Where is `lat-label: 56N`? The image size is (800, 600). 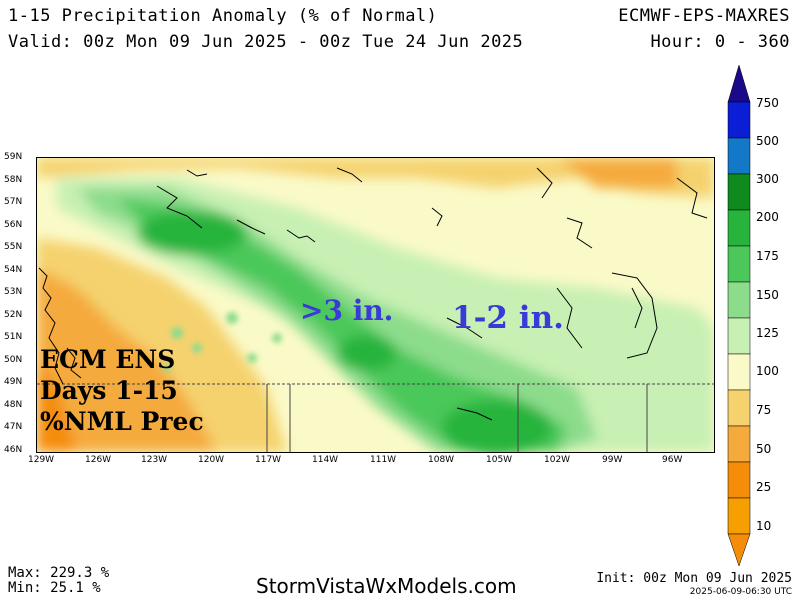
lat-label: 56N is located at coordinates (13, 225).